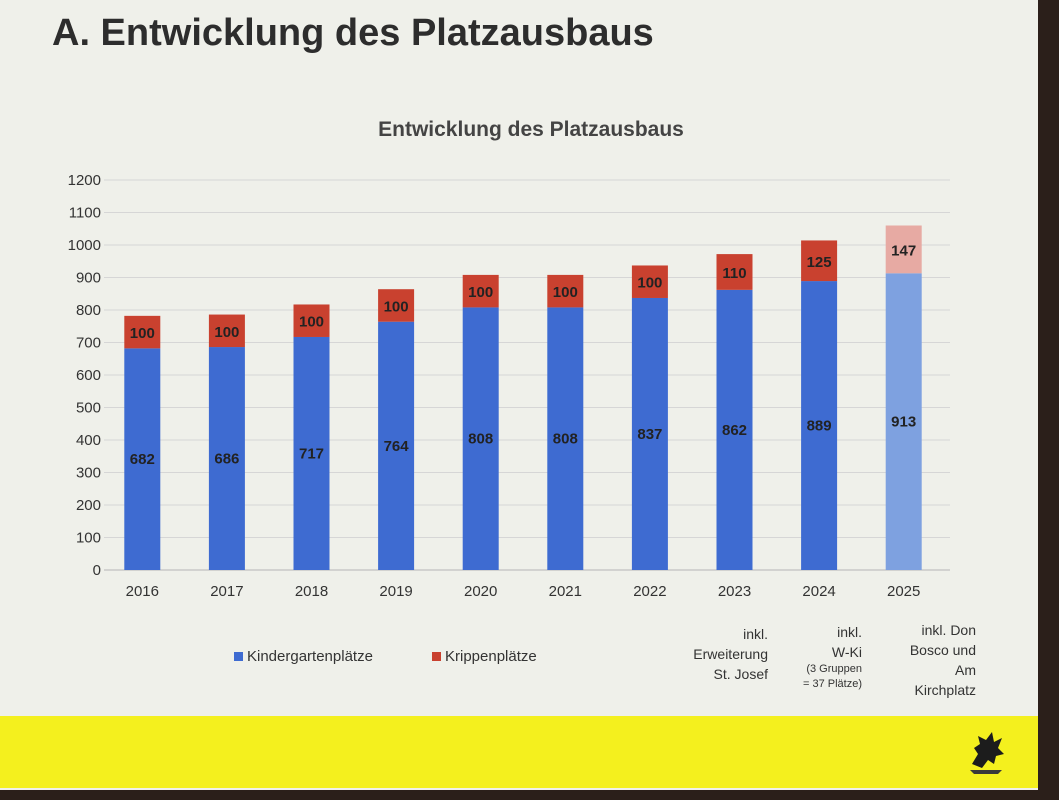  I want to click on data-label-2018: 100, so click(311, 322).